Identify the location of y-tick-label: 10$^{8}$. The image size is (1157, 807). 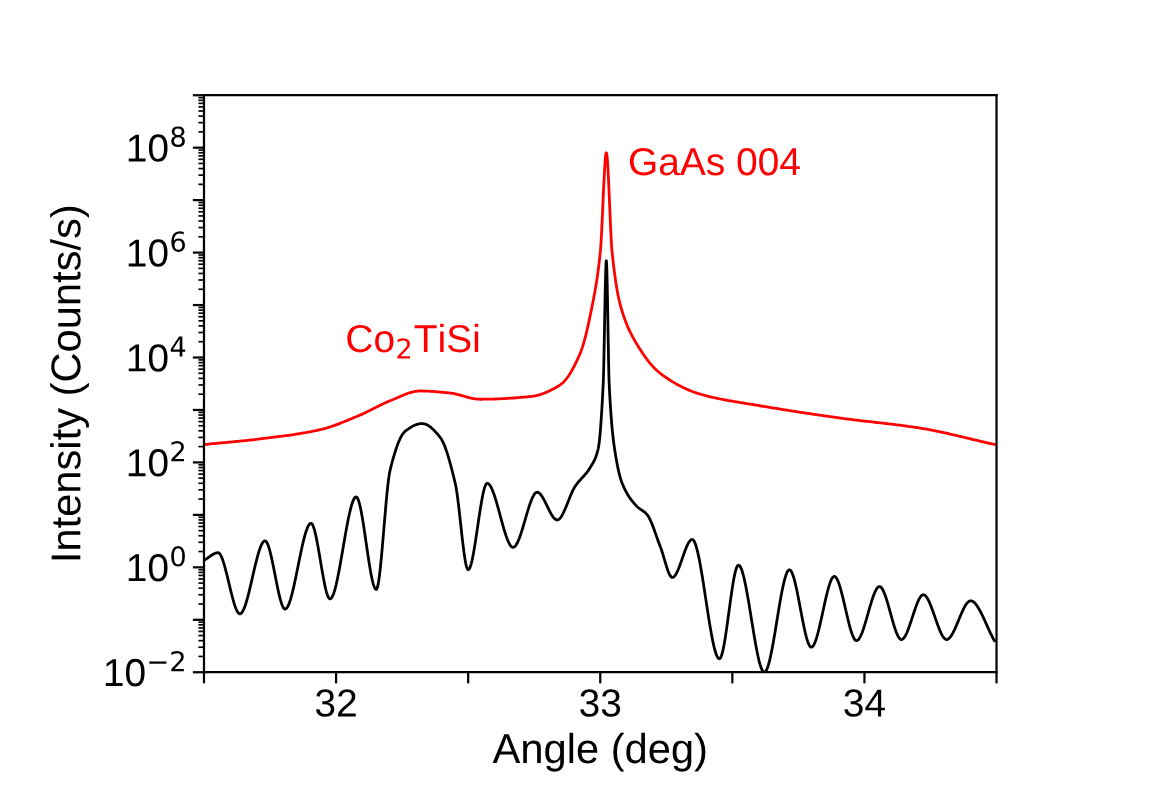
(156, 144).